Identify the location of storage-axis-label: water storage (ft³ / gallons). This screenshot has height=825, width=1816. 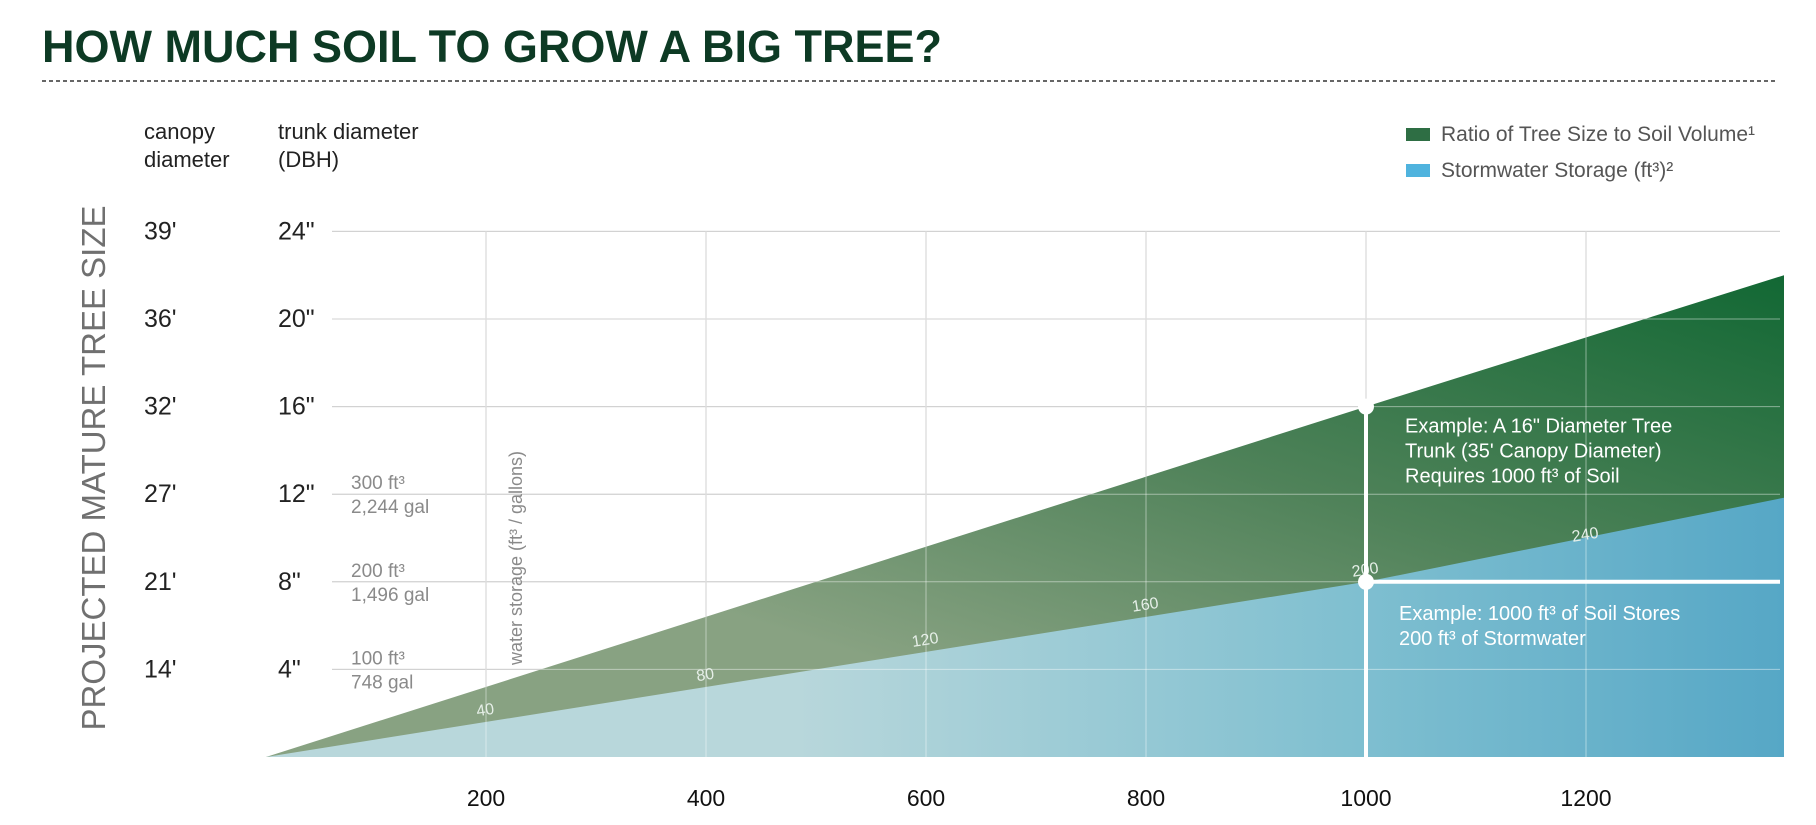
(516, 558).